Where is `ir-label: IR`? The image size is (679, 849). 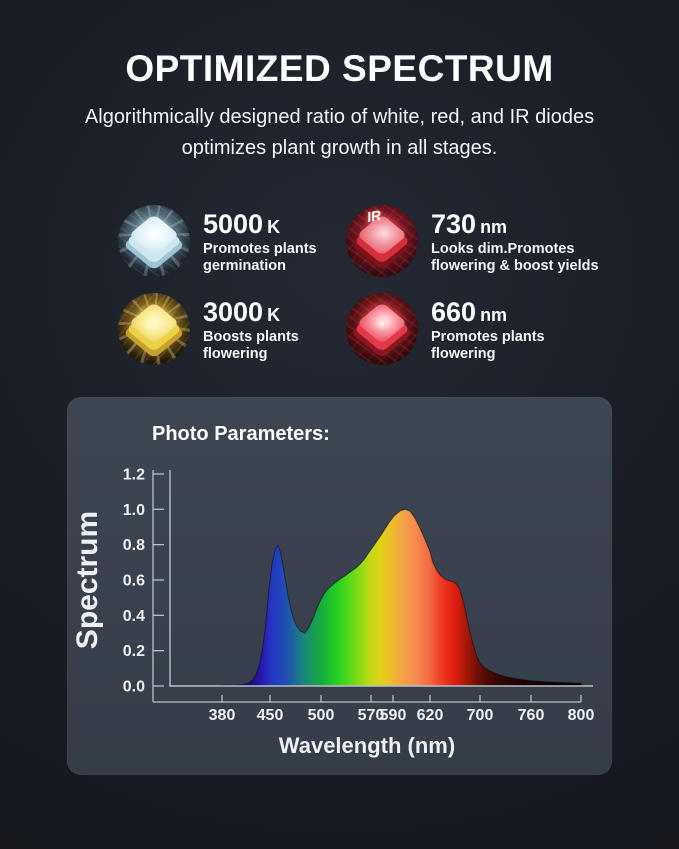
ir-label: IR is located at coordinates (374, 216).